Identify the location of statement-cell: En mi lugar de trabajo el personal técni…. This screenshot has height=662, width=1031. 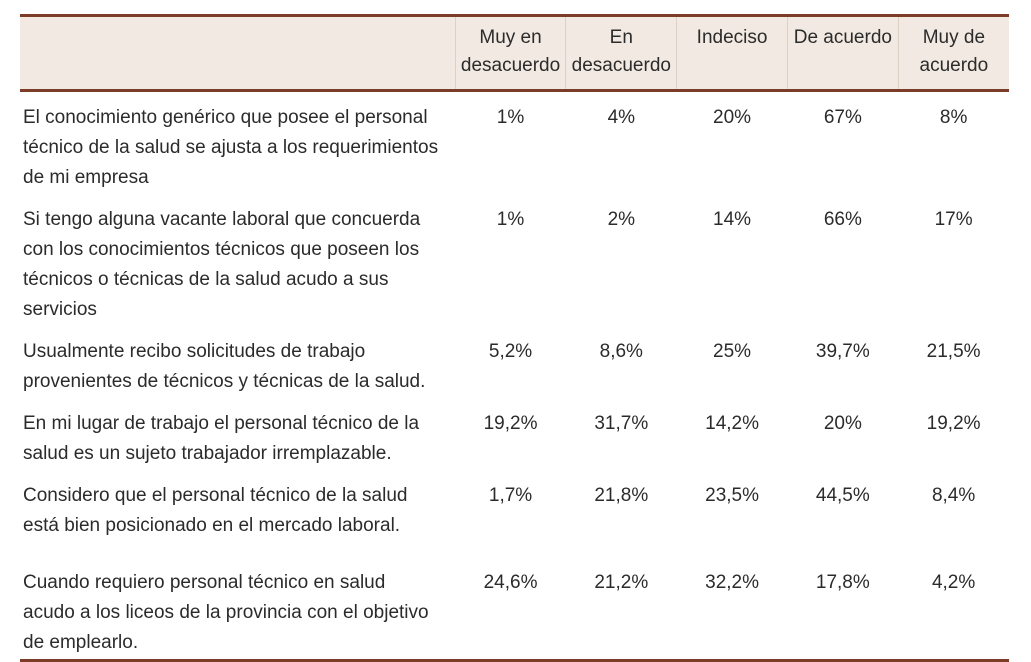
(221, 438).